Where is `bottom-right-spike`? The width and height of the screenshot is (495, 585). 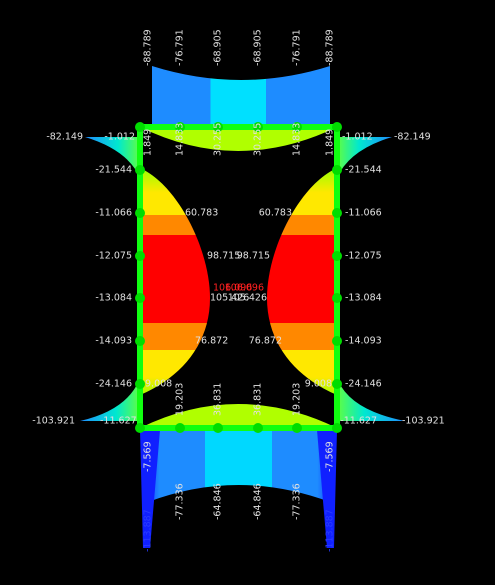
bottom-right-spike is located at coordinates (327, 489).